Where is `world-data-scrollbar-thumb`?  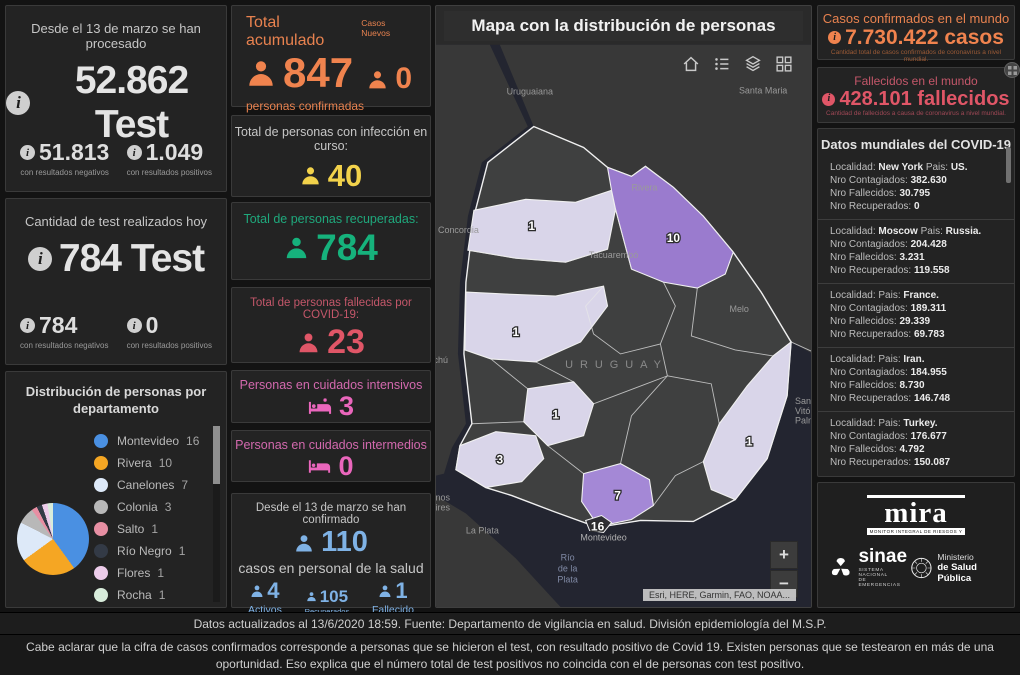
world-data-scrollbar-thumb is located at coordinates (1008, 165).